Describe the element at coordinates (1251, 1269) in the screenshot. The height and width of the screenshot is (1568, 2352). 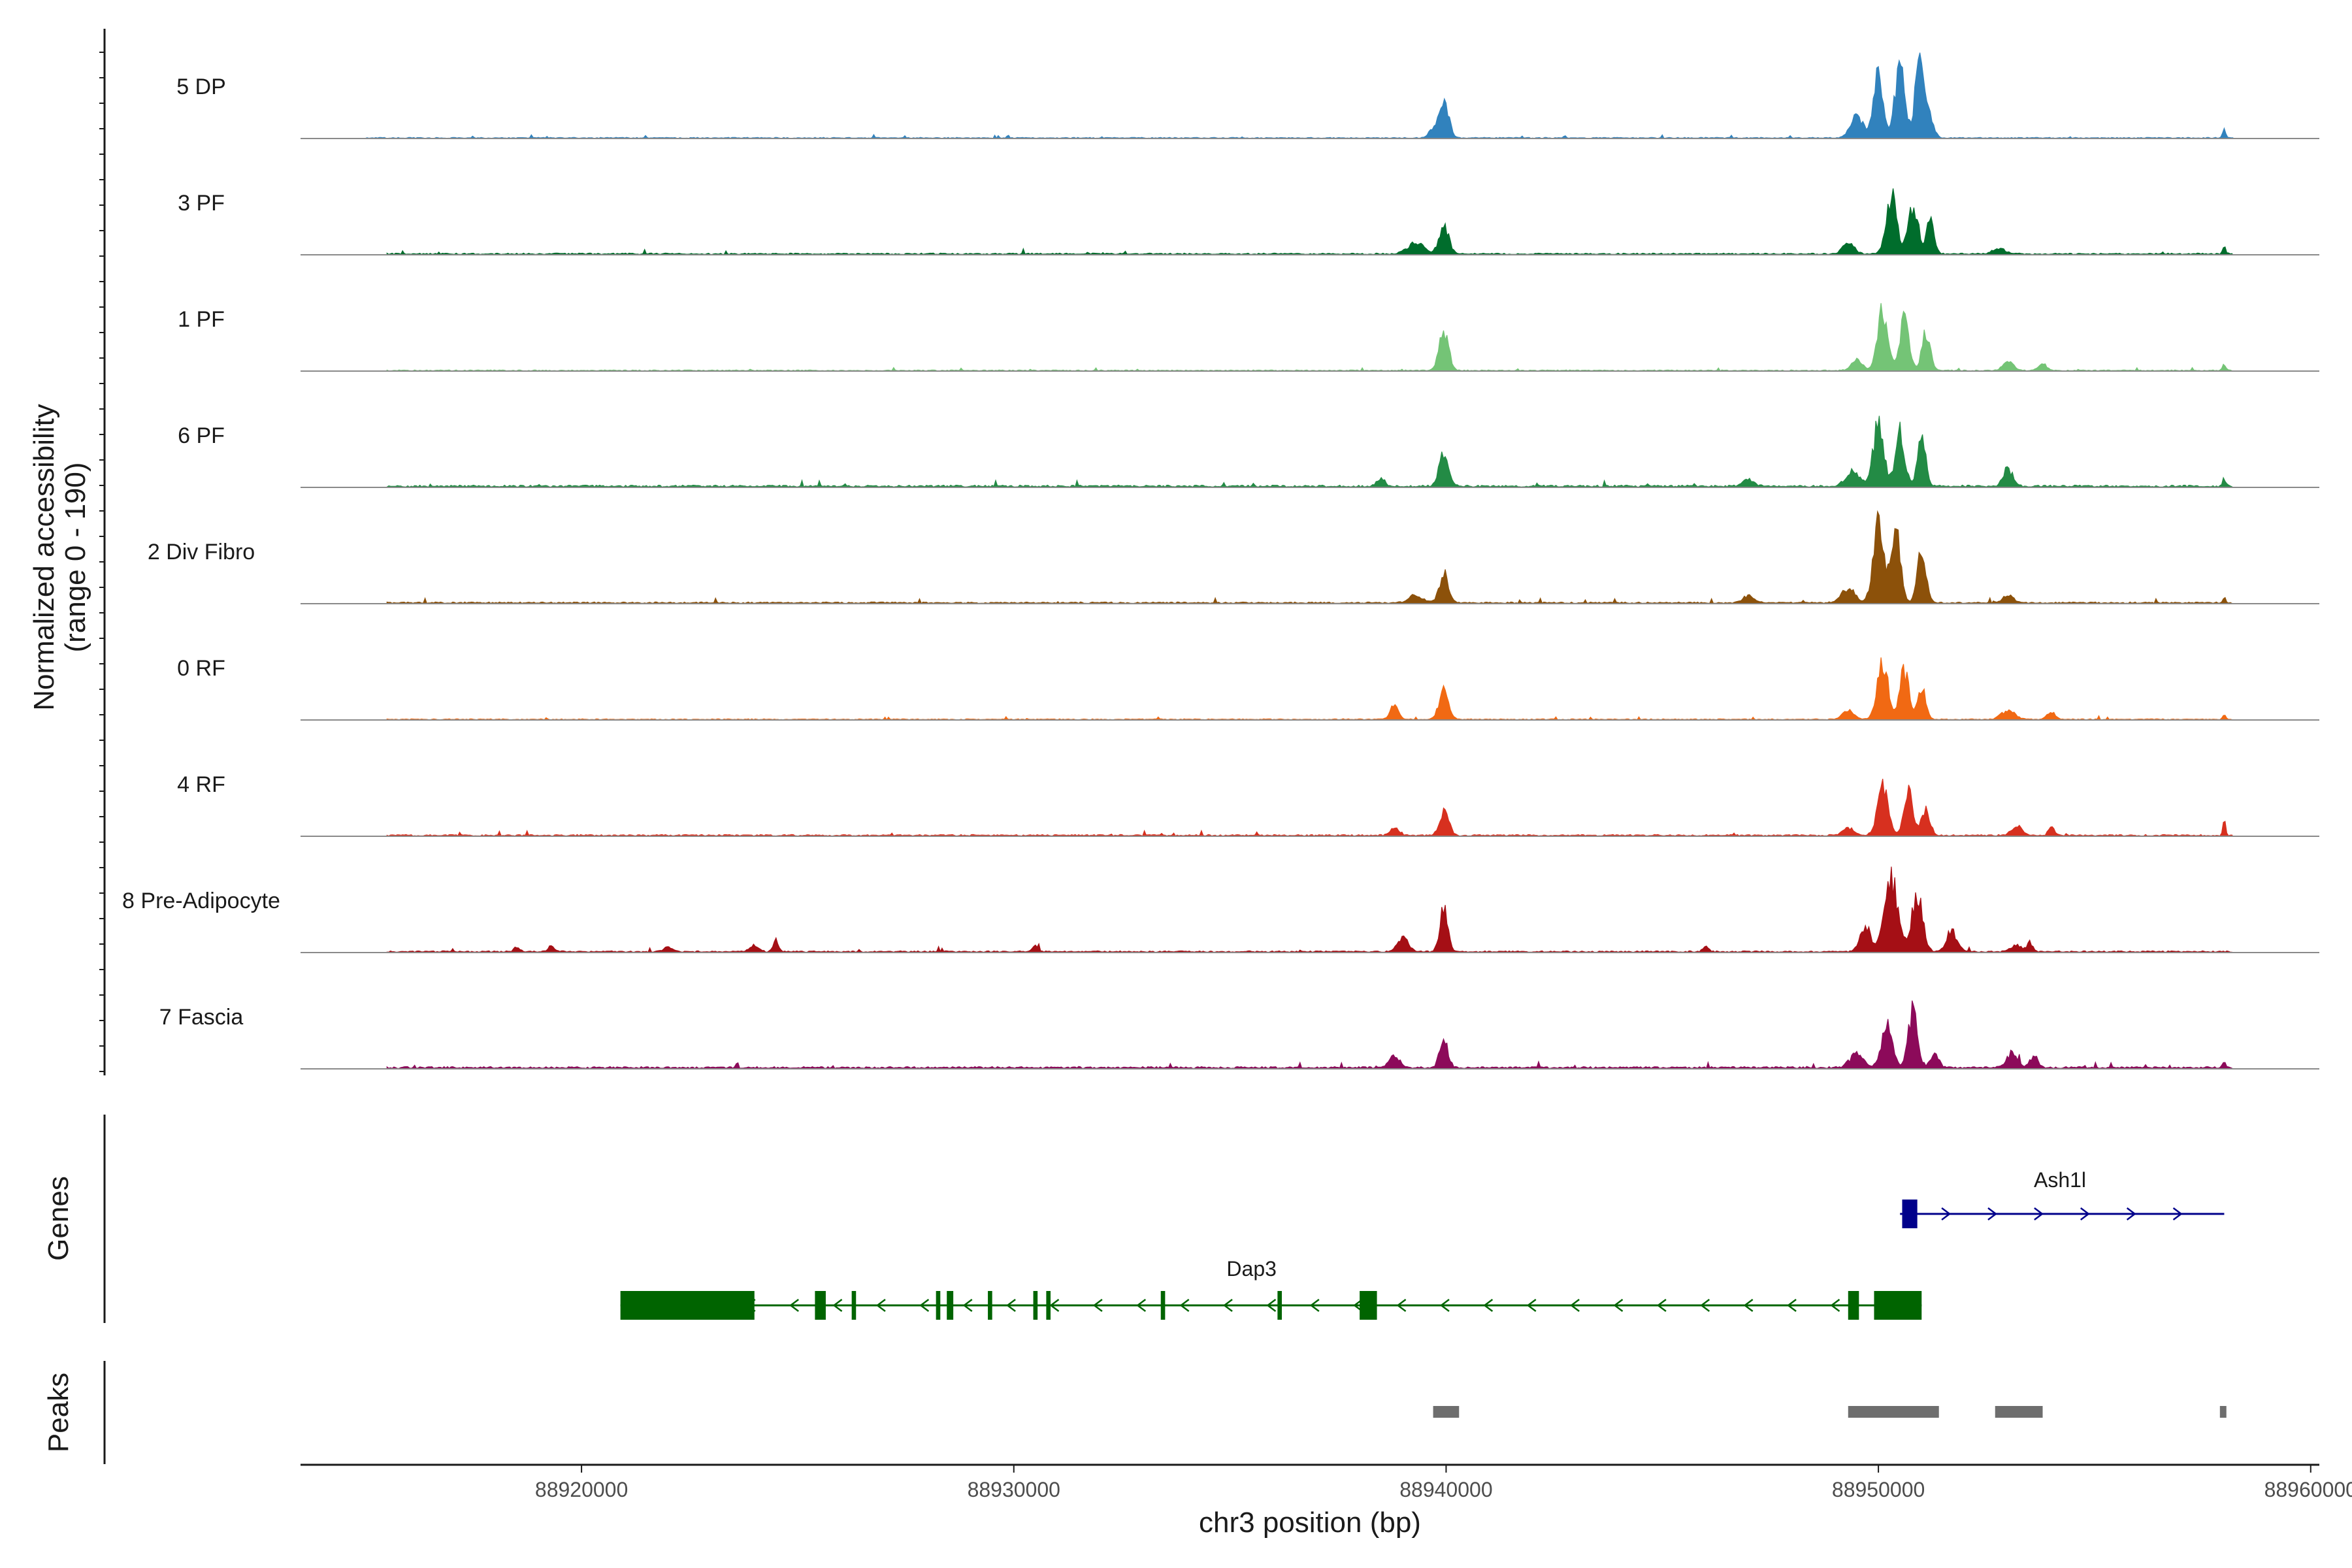
I see `gene-name-label: Dap3` at that location.